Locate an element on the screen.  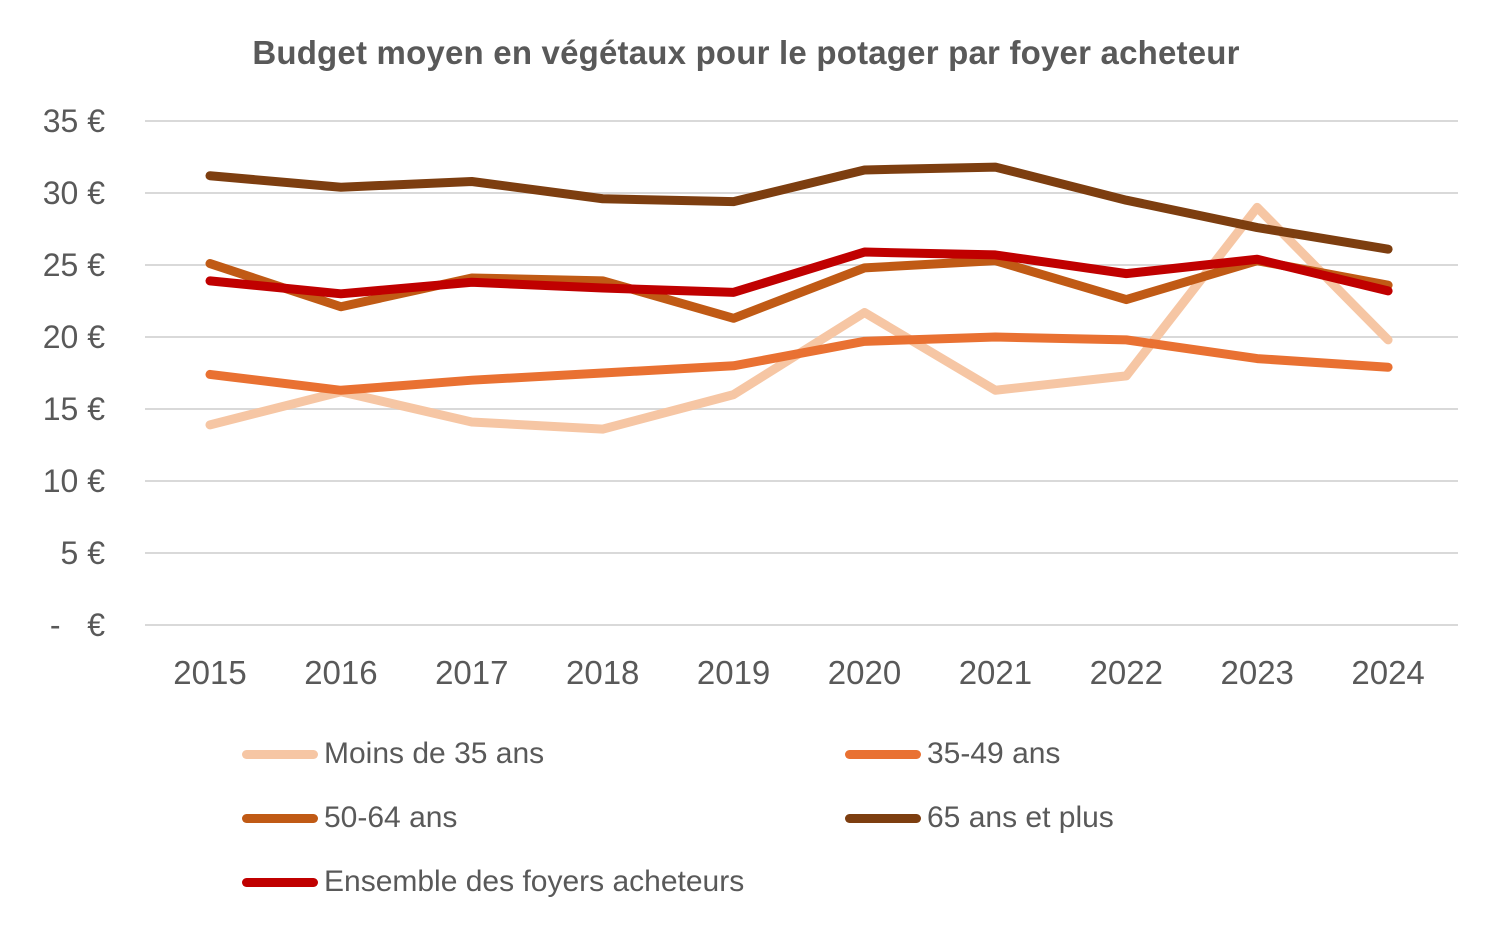
x-axis-tick-label: 2018 is located at coordinates (602, 672).